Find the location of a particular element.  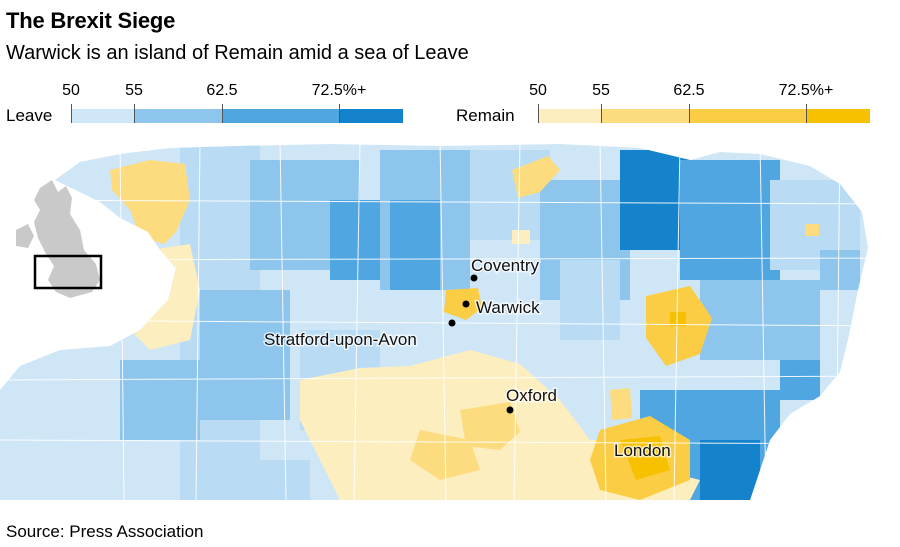

page-title: The Brexit Siege is located at coordinates (91, 20).